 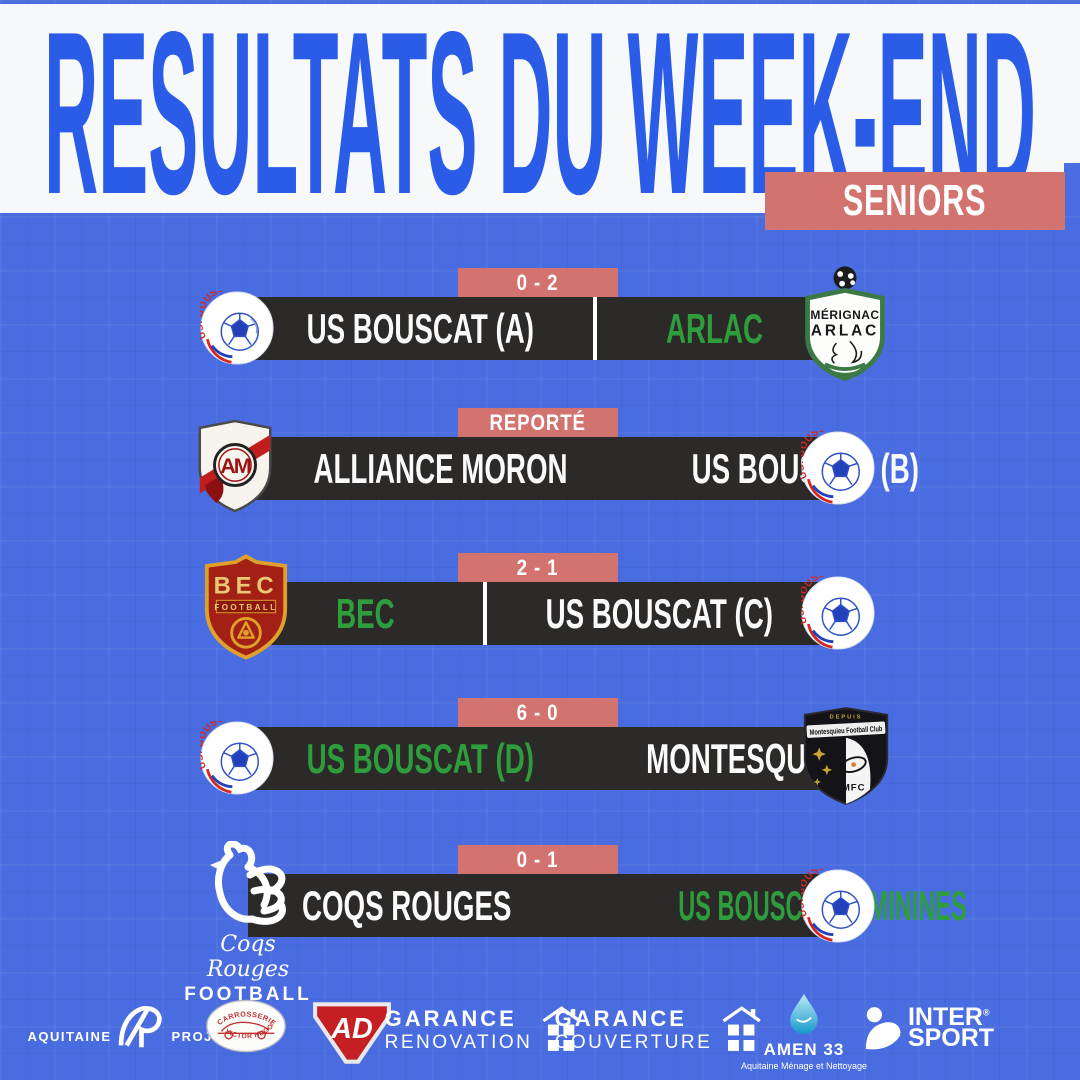 I want to click on alliance-moron-logo: AM, so click(x=235, y=466).